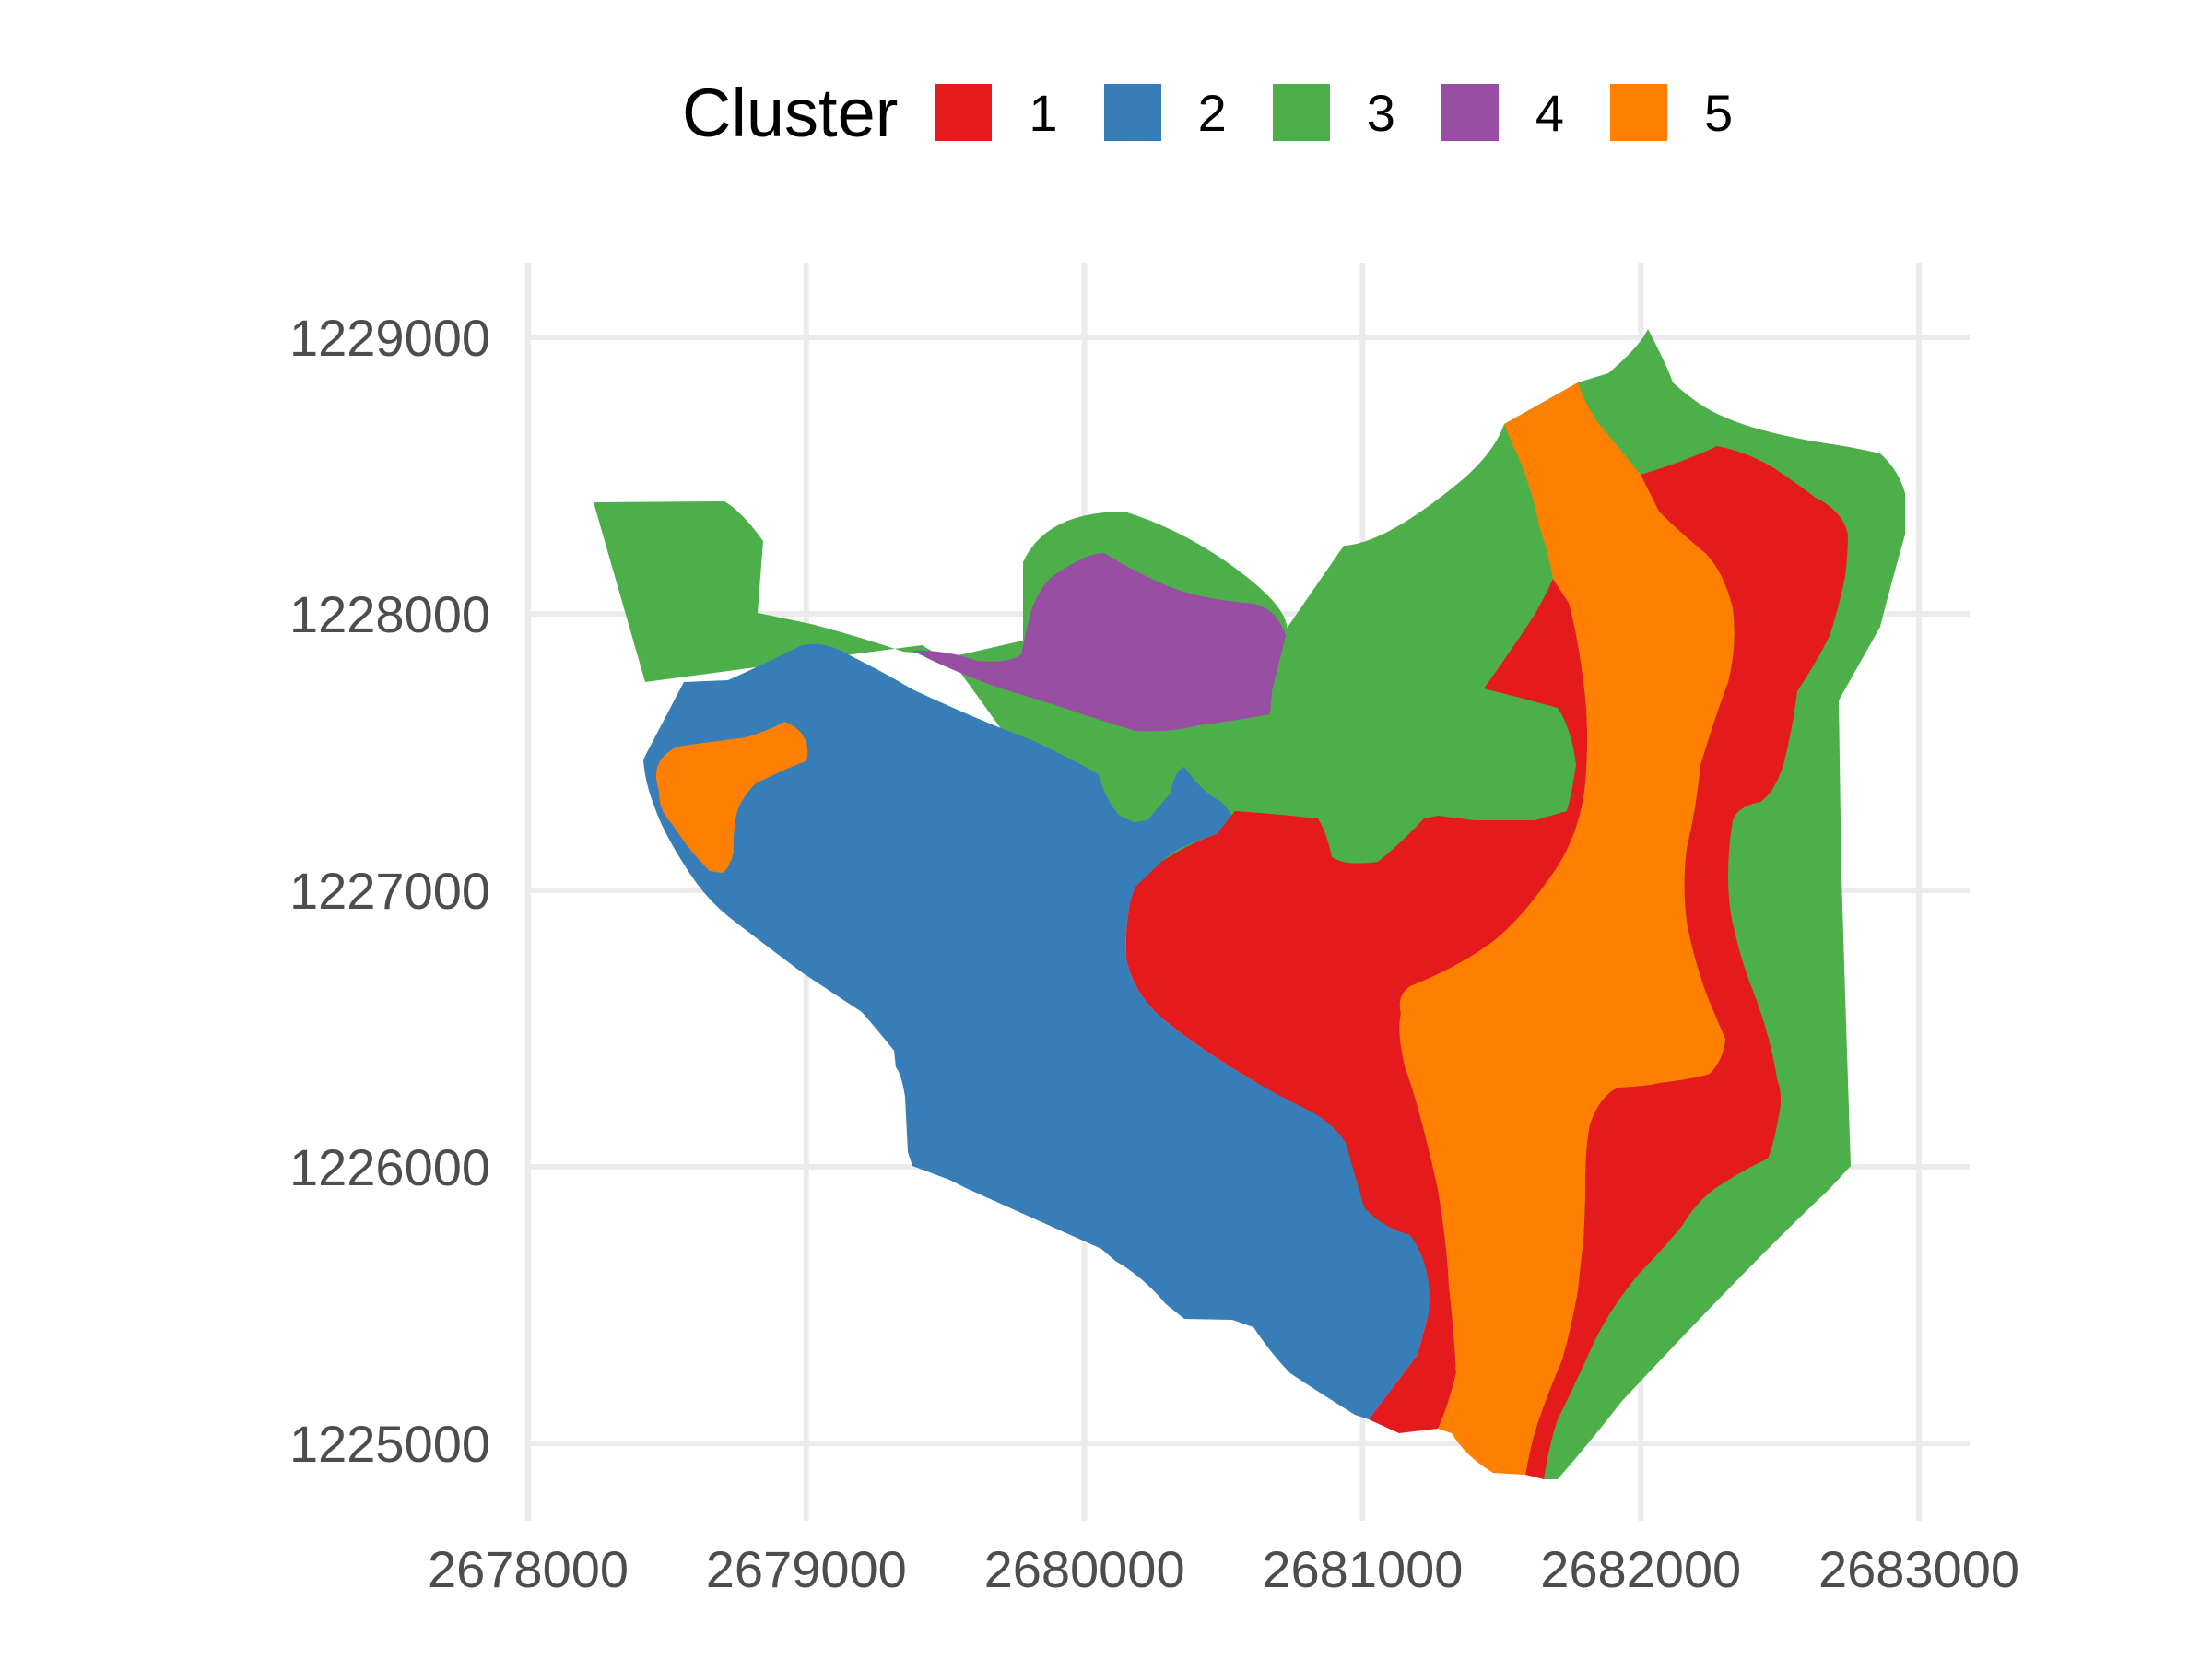 This screenshot has width=2212, height=1659. I want to click on cluster-5-region-west, so click(731, 797).